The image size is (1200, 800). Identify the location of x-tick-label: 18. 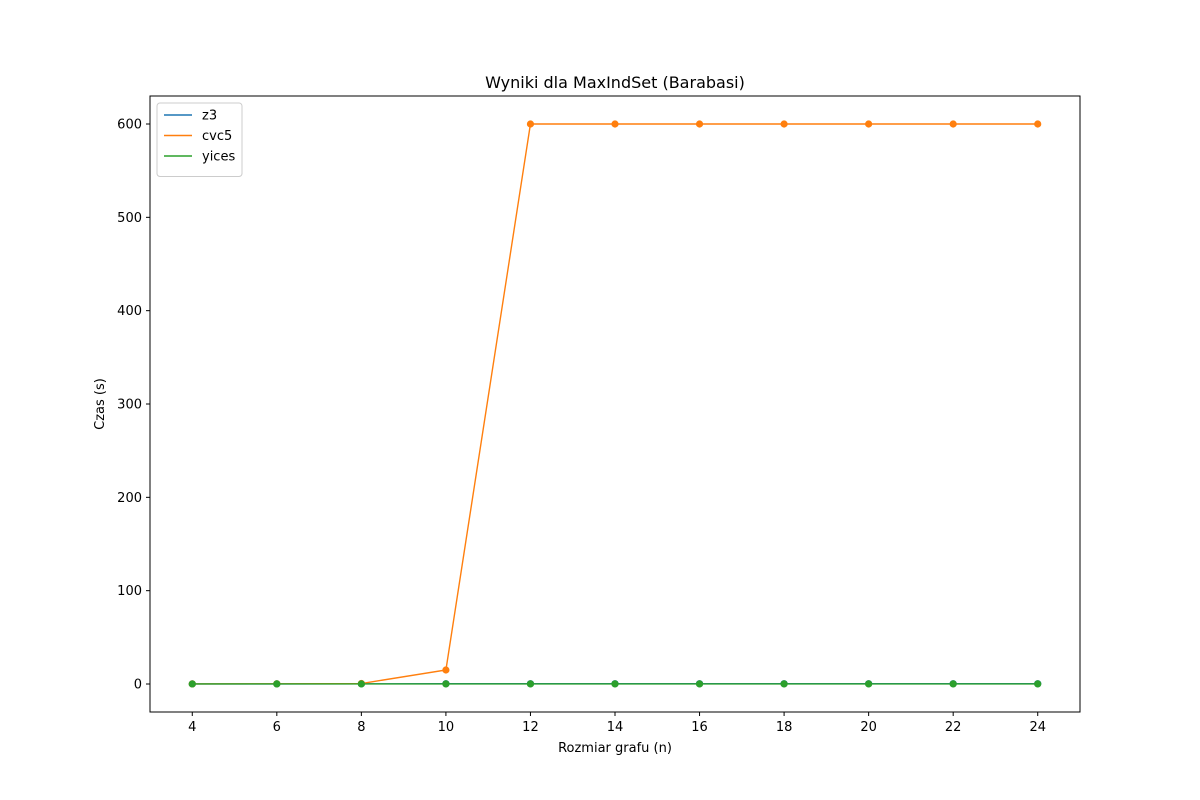
(784, 727).